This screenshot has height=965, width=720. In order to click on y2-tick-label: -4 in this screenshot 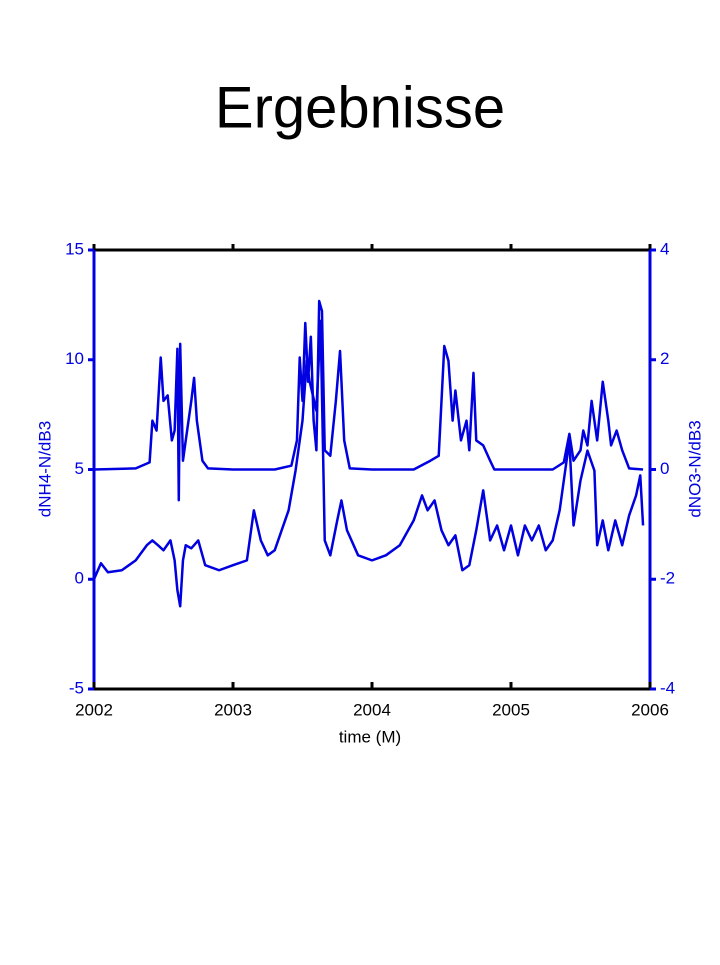, I will do `click(667, 687)`.